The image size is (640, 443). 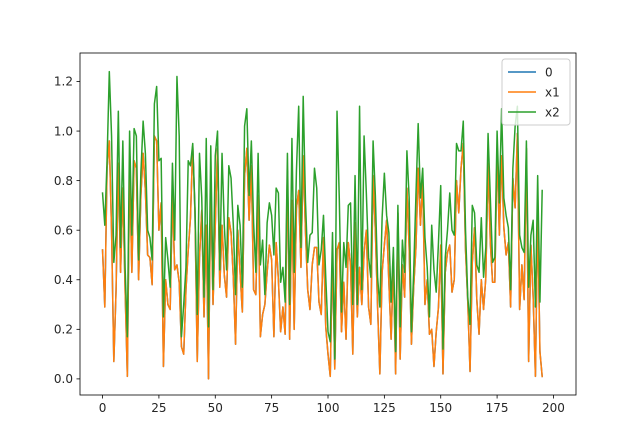 I want to click on legend-label-x2: x2, so click(x=552, y=112).